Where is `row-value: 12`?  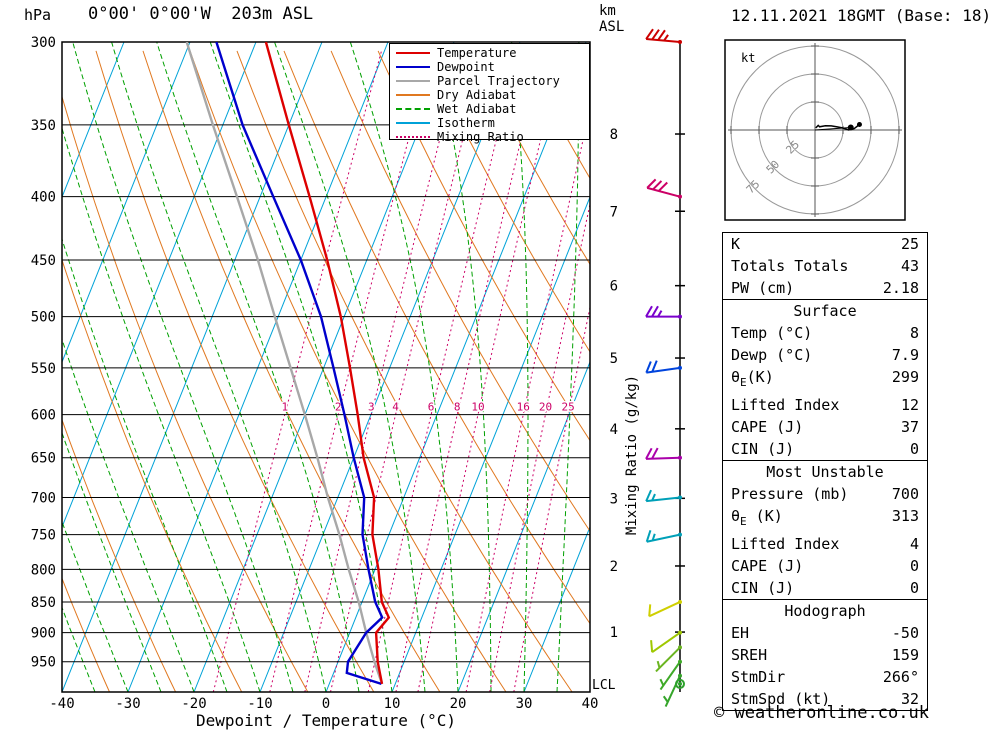
row-value: 12 is located at coordinates (909, 405).